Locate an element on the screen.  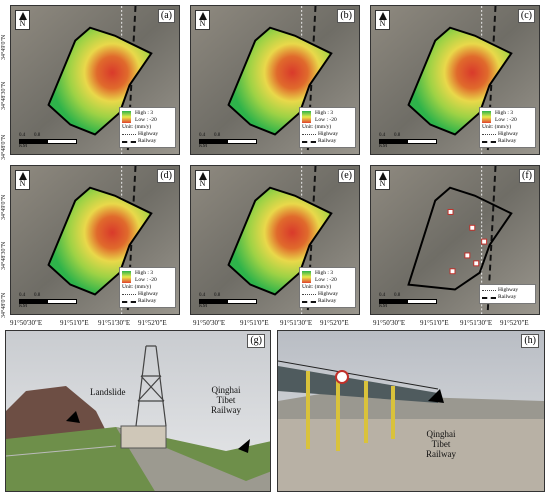
landslide-label: Landslide is located at coordinates (108, 392).